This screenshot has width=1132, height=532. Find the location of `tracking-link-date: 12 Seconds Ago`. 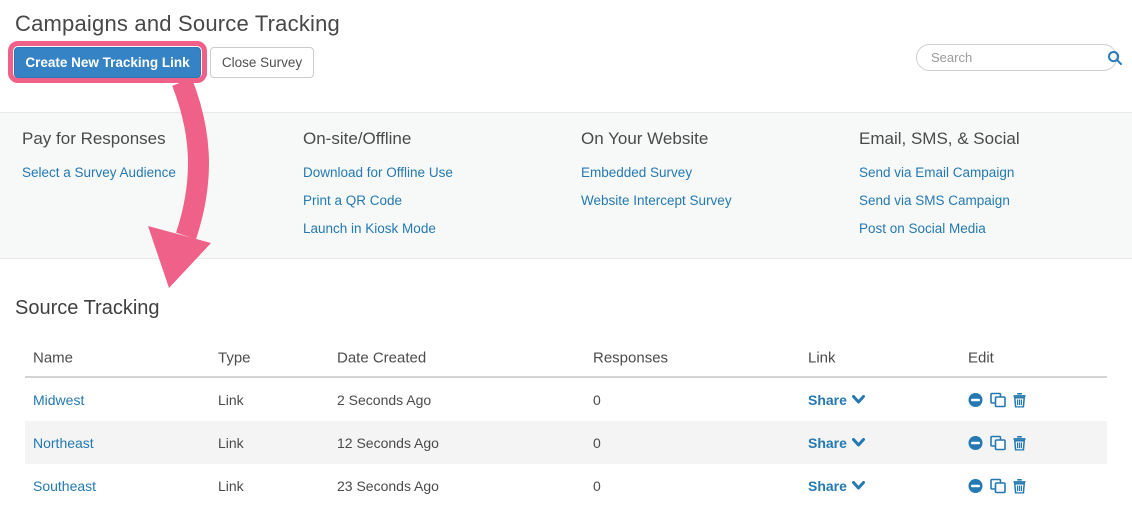

tracking-link-date: 12 Seconds Ago is located at coordinates (388, 442).